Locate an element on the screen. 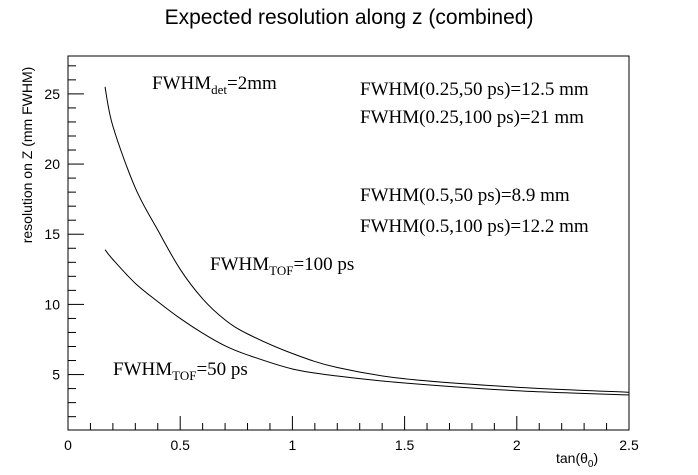 Image resolution: width=698 pixels, height=475 pixels. annotation-fwhm-025-100ps: FWHM(0.25,100 ps)=21 mm is located at coordinates (472, 117).